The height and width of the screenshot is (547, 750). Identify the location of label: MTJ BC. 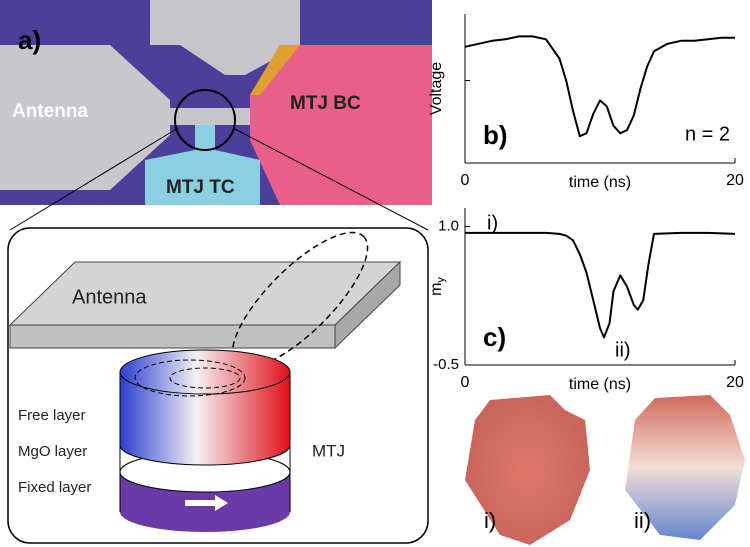
(325, 103).